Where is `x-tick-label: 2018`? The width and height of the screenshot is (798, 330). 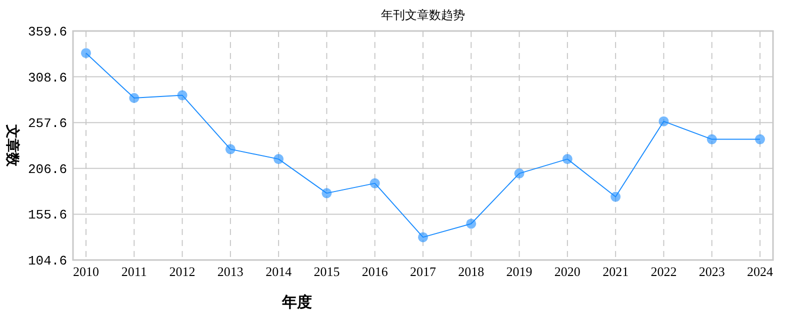
x-tick-label: 2018 is located at coordinates (471, 271).